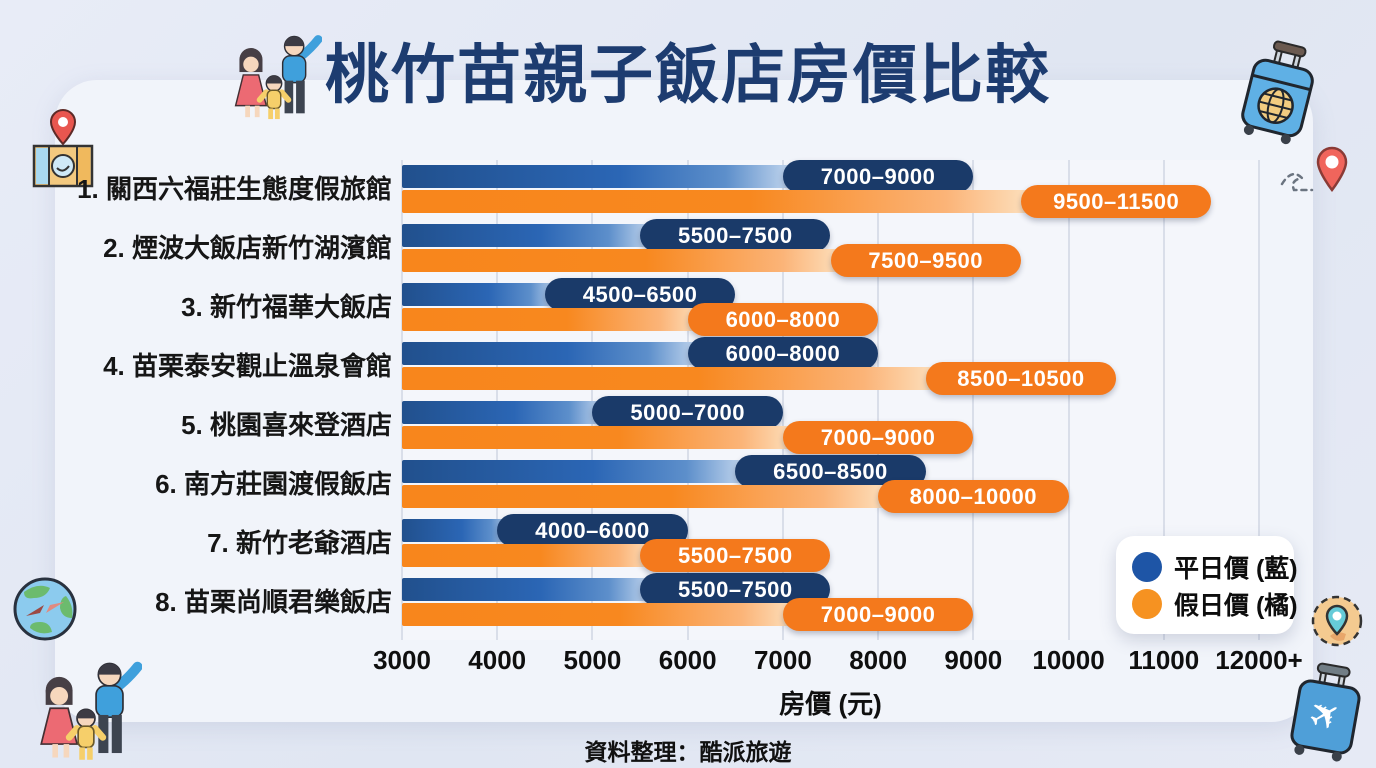  What do you see at coordinates (1337, 621) in the screenshot?
I see `person-location-icon` at bounding box center [1337, 621].